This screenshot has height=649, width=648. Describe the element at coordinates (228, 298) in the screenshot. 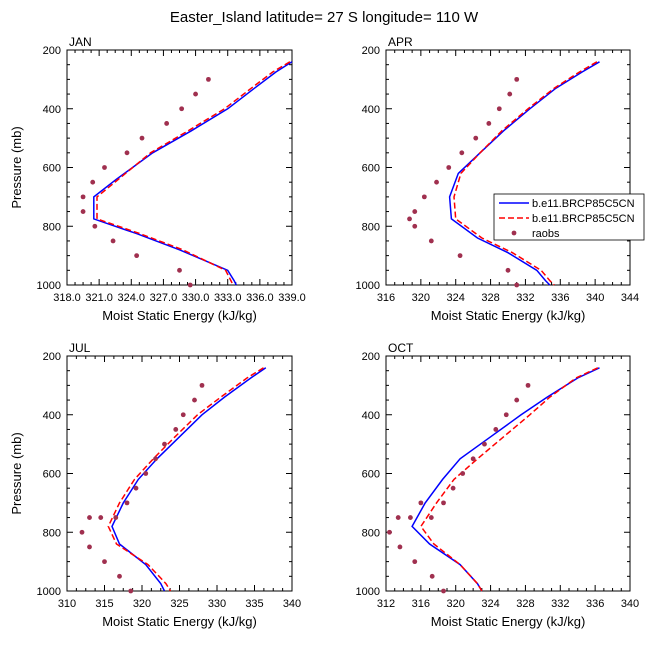

I see `x-tick-label: 333.0` at that location.